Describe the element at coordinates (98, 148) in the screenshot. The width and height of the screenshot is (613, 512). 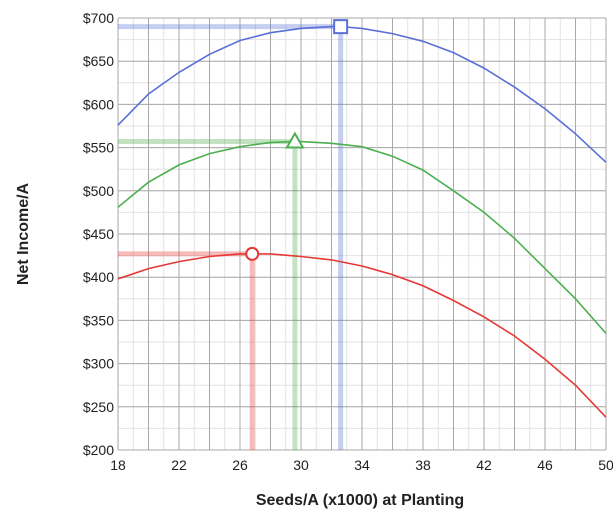
I see `y-tick-label: $550` at that location.